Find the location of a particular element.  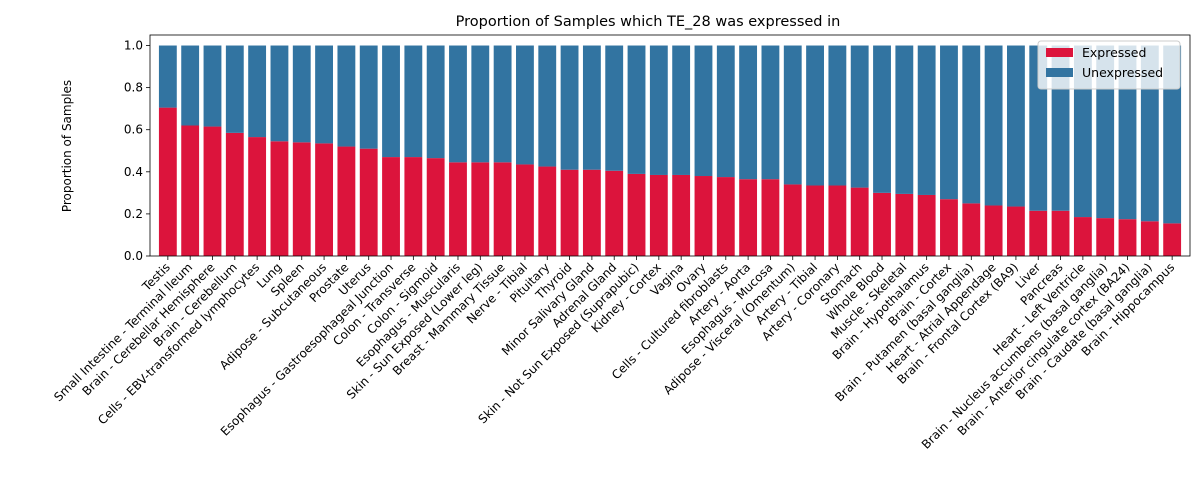

legend-box is located at coordinates (1109, 65).